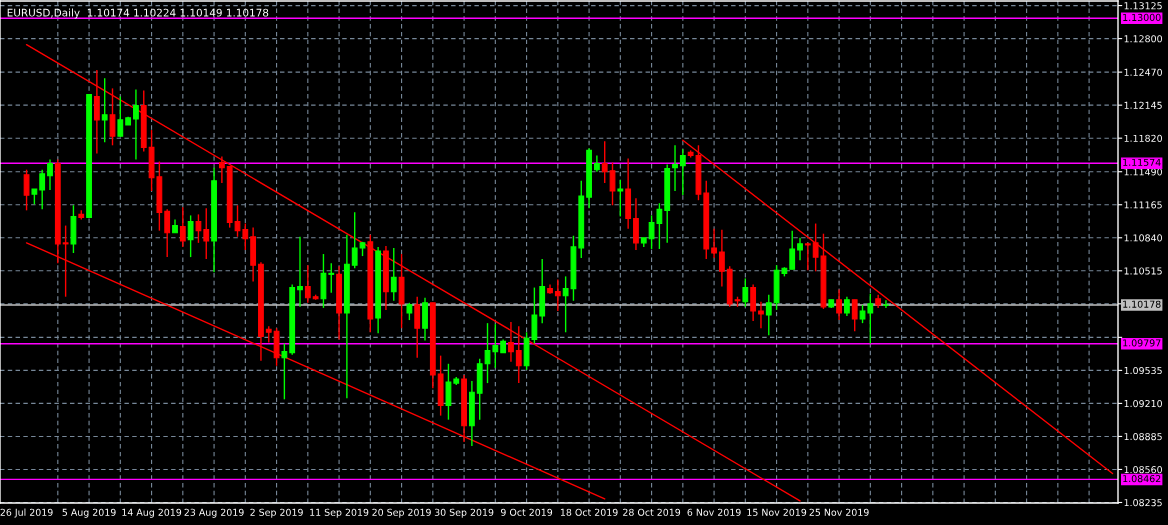 This screenshot has height=525, width=1168. I want to click on x-tick-label: 2 Sep 2019, so click(276, 513).